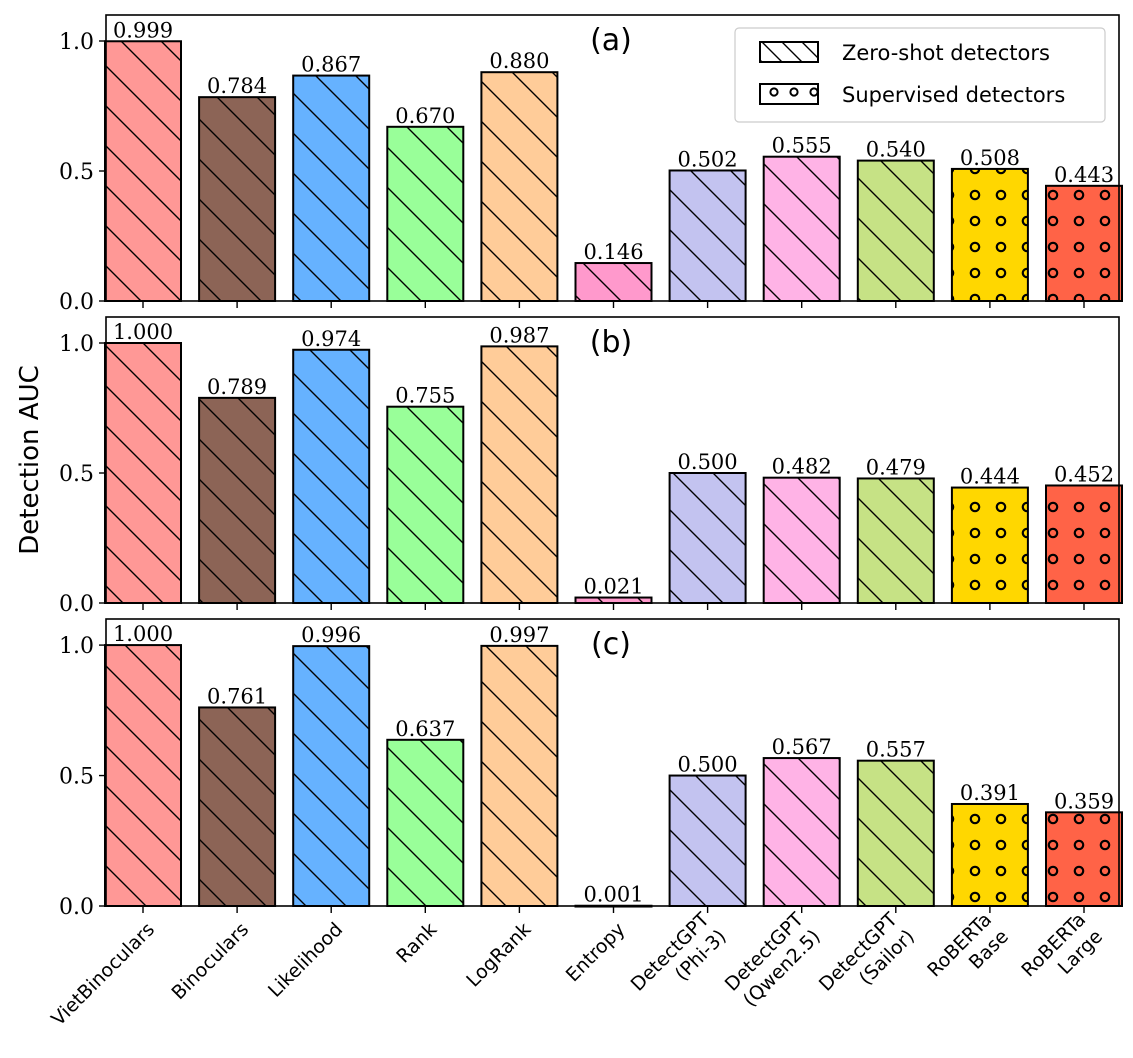  Describe the element at coordinates (789, 52) in the screenshot. I see `legend-swatch-zero` at that location.